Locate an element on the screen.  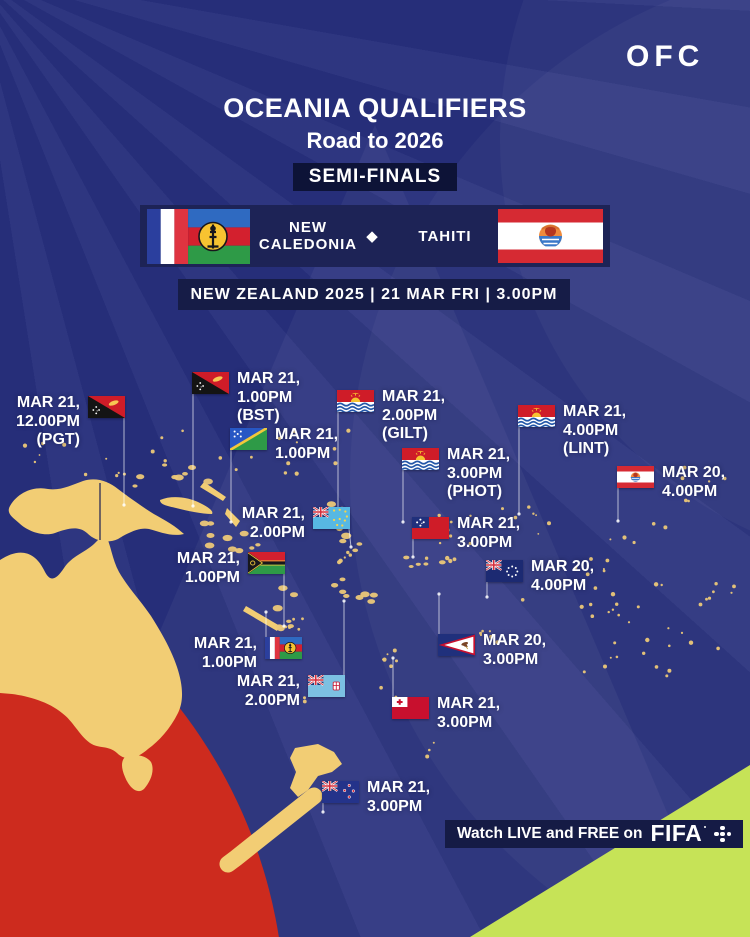
away-team-name: TAHITI is located at coordinates (445, 236).